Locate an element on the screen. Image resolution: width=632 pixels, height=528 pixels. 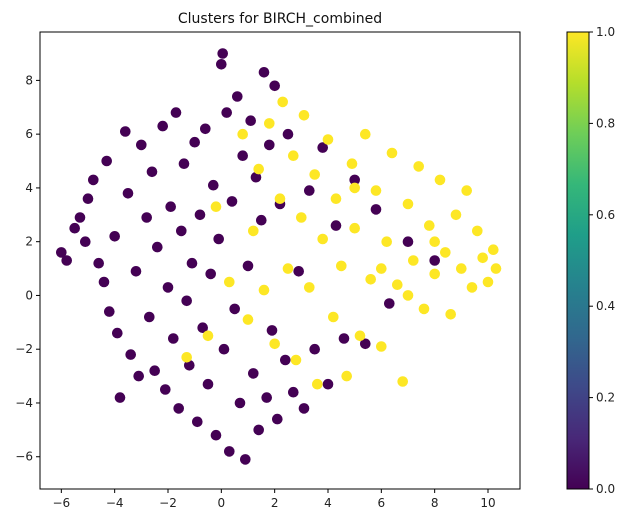
y-tick-label: −2 is located at coordinates (24, 349).